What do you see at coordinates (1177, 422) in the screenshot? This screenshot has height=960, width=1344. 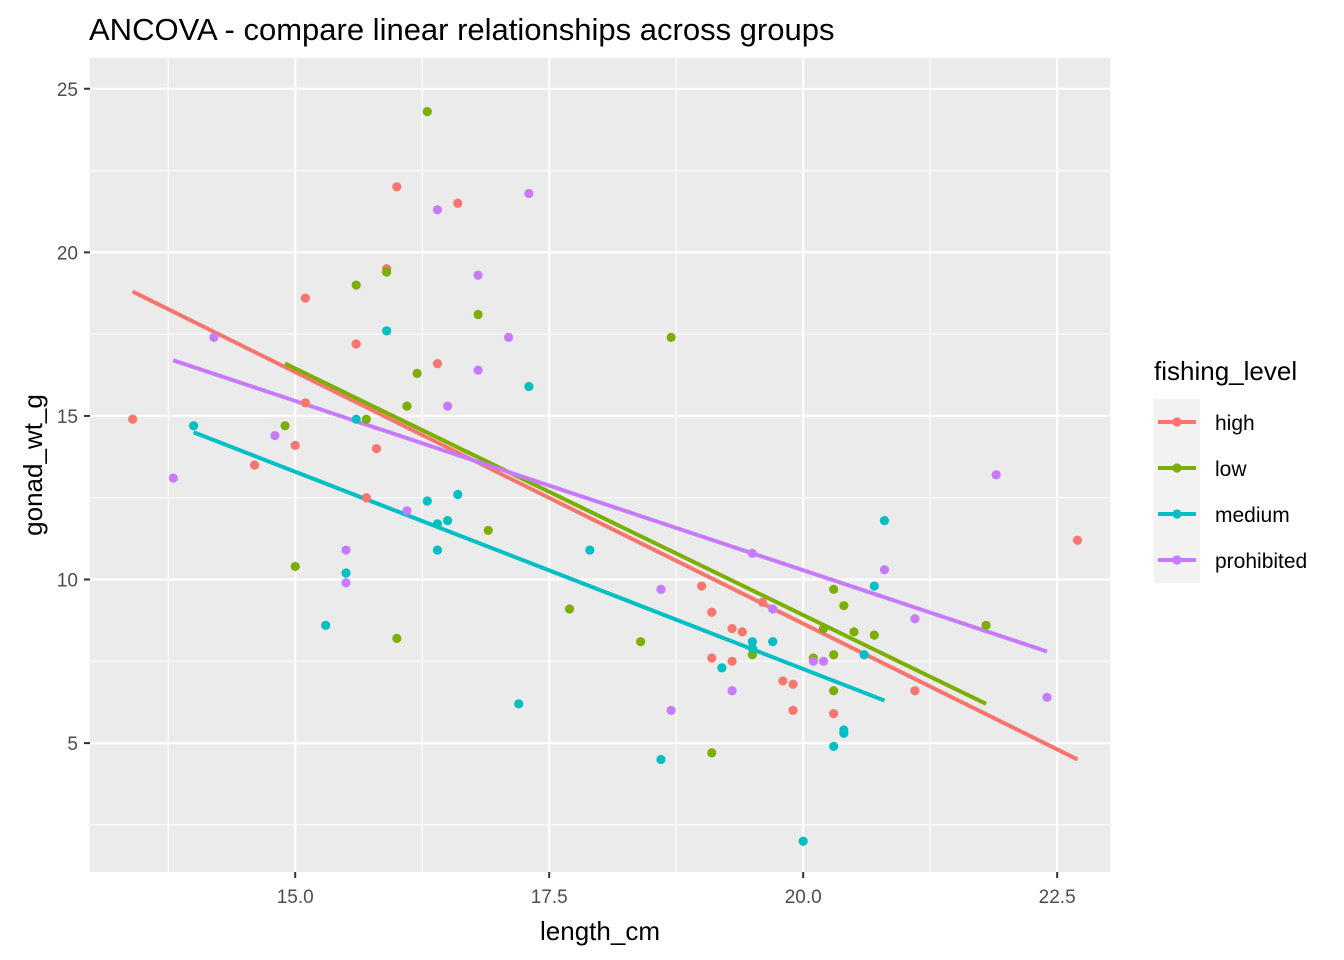 I see `legend-key-point-high` at bounding box center [1177, 422].